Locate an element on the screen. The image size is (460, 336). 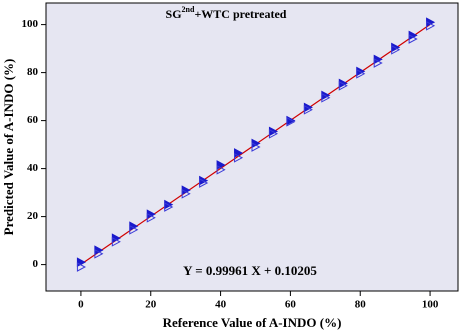
title-base: SG is located at coordinates (174, 14).